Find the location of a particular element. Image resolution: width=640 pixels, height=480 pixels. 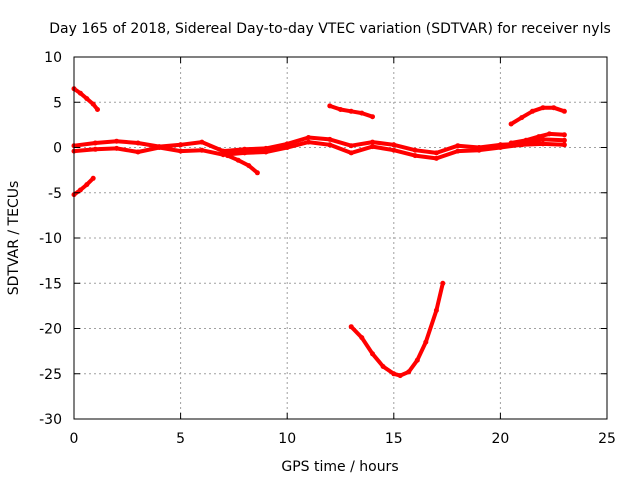

y-tick-label: 0 is located at coordinates (57, 149).